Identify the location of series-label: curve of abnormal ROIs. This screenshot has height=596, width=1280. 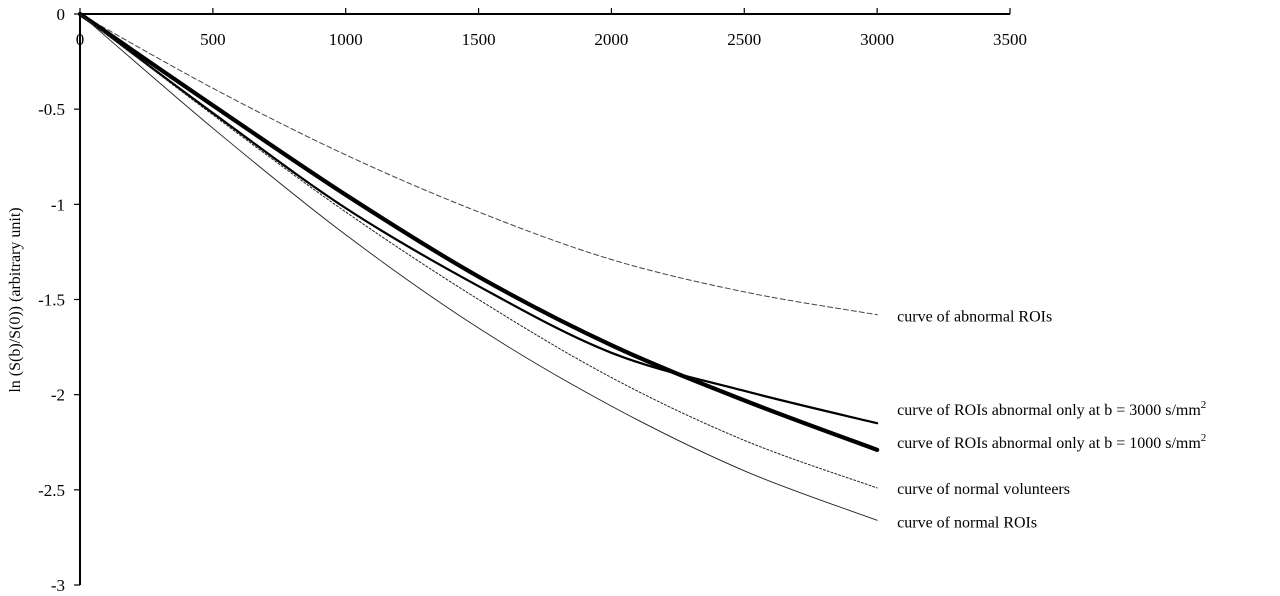
(974, 317).